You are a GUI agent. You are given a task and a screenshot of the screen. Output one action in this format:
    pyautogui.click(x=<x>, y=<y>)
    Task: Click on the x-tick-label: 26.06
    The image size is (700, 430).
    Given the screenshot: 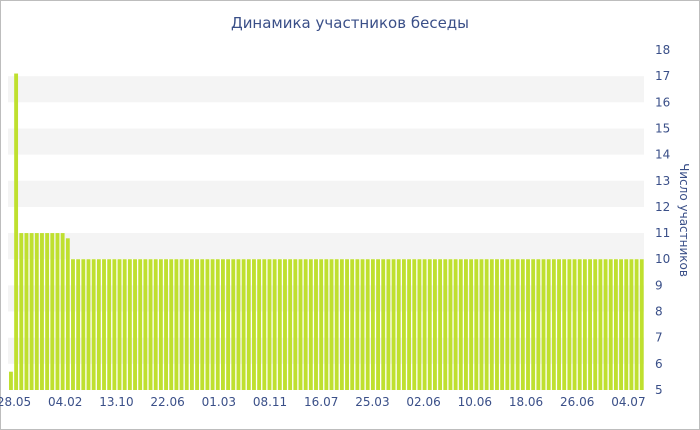 What is the action you would take?
    pyautogui.click(x=577, y=402)
    